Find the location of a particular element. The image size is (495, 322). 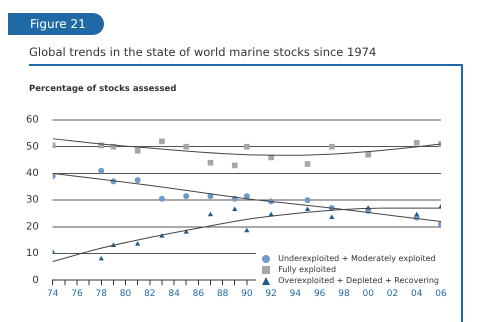

x-tick-label: 96 is located at coordinates (320, 293).